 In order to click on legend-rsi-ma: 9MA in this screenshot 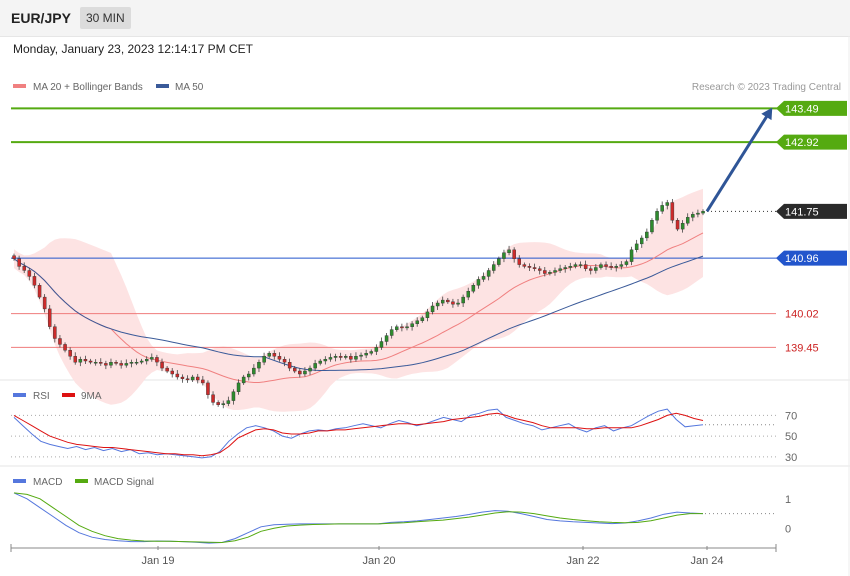, I will do `click(91, 396)`.